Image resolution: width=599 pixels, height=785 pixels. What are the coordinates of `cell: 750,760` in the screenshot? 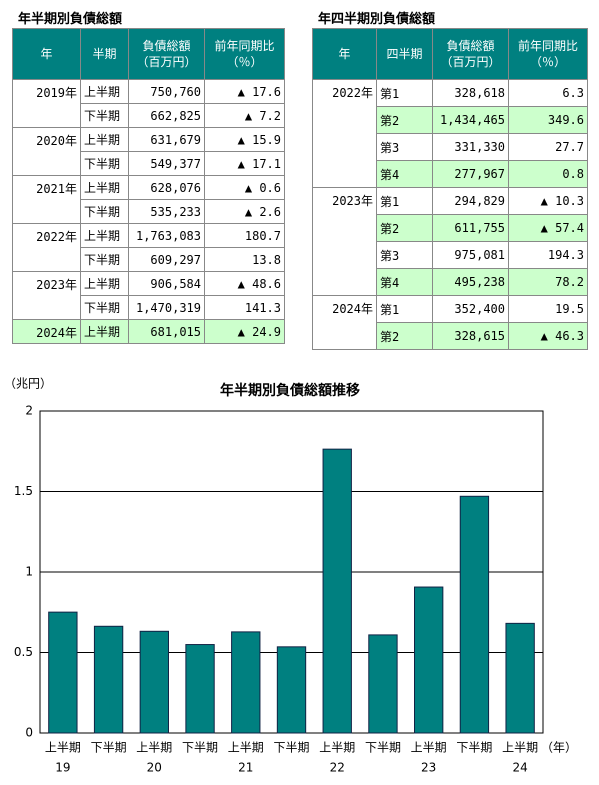 It's located at (166, 91).